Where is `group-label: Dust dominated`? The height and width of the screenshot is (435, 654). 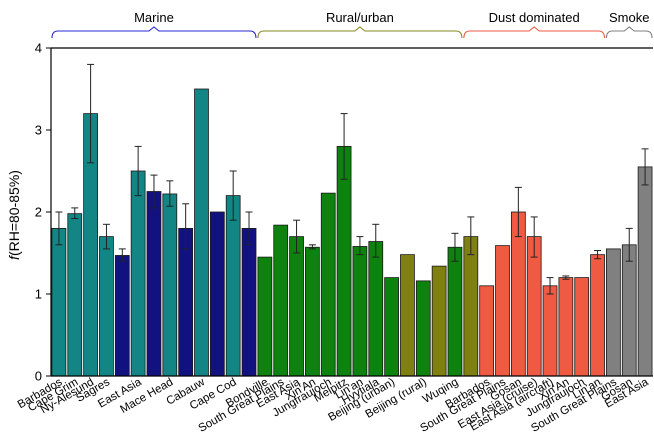 group-label: Dust dominated is located at coordinates (534, 17).